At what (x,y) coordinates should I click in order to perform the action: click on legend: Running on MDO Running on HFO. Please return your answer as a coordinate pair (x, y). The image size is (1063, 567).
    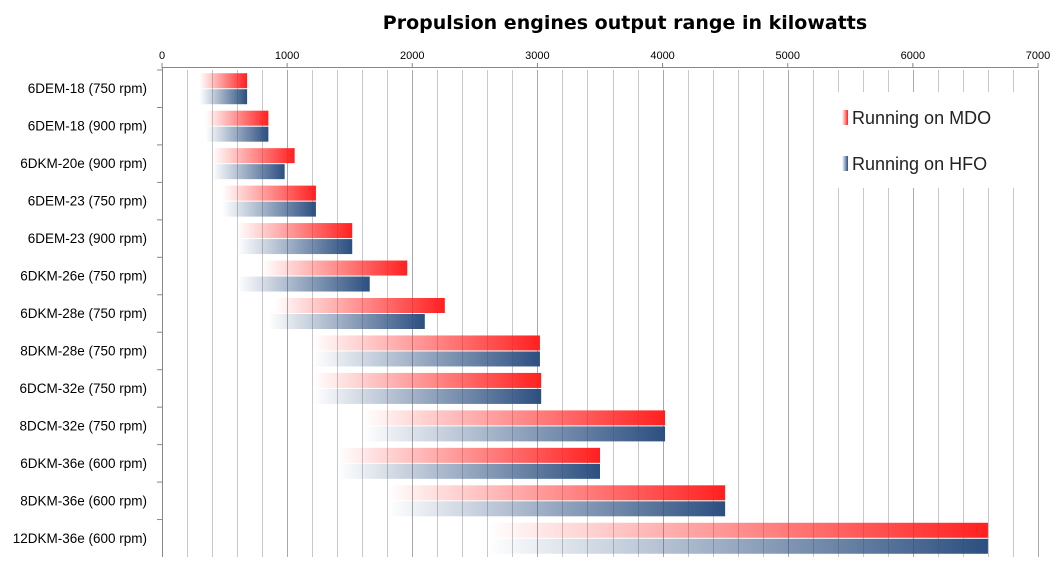
    Looking at the image, I should click on (927, 140).